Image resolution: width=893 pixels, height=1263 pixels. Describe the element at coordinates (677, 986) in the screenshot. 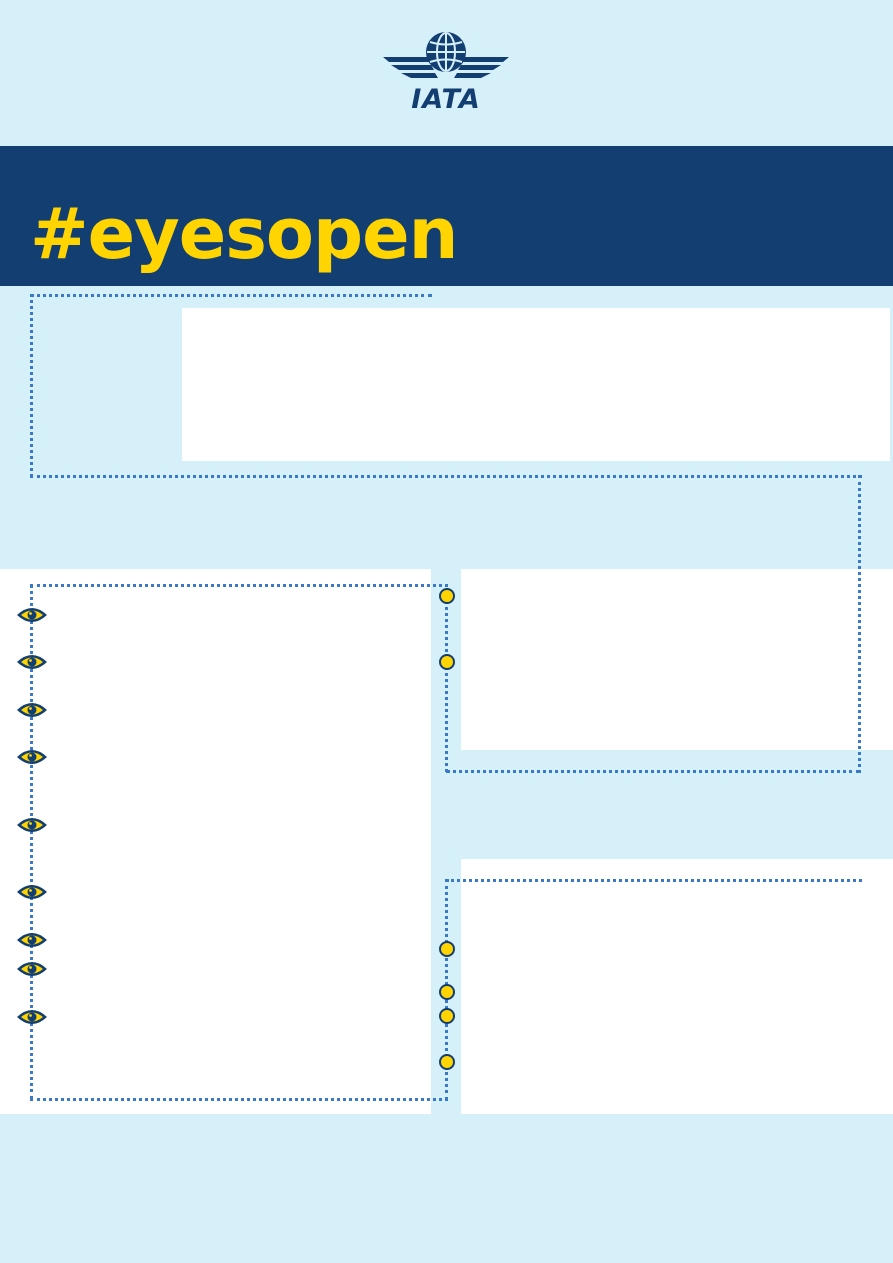

I see `right-bottom-panel` at that location.